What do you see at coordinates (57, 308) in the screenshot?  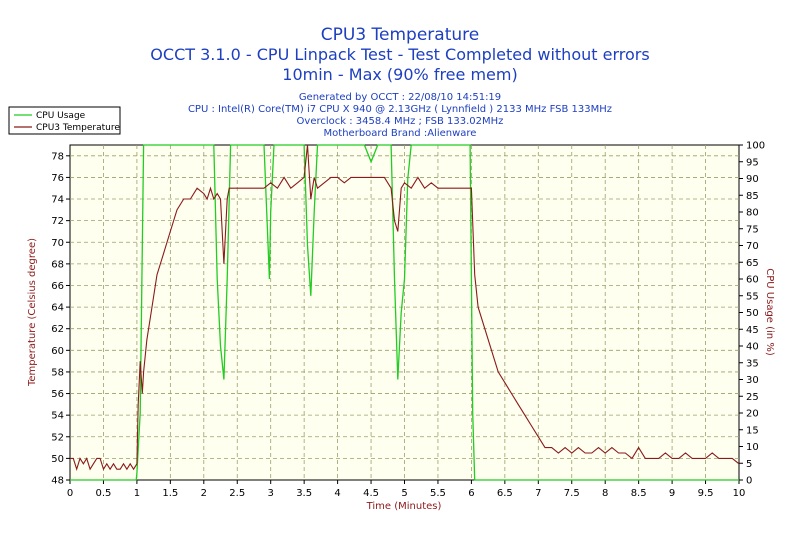 I see `y-tick-label: 64` at bounding box center [57, 308].